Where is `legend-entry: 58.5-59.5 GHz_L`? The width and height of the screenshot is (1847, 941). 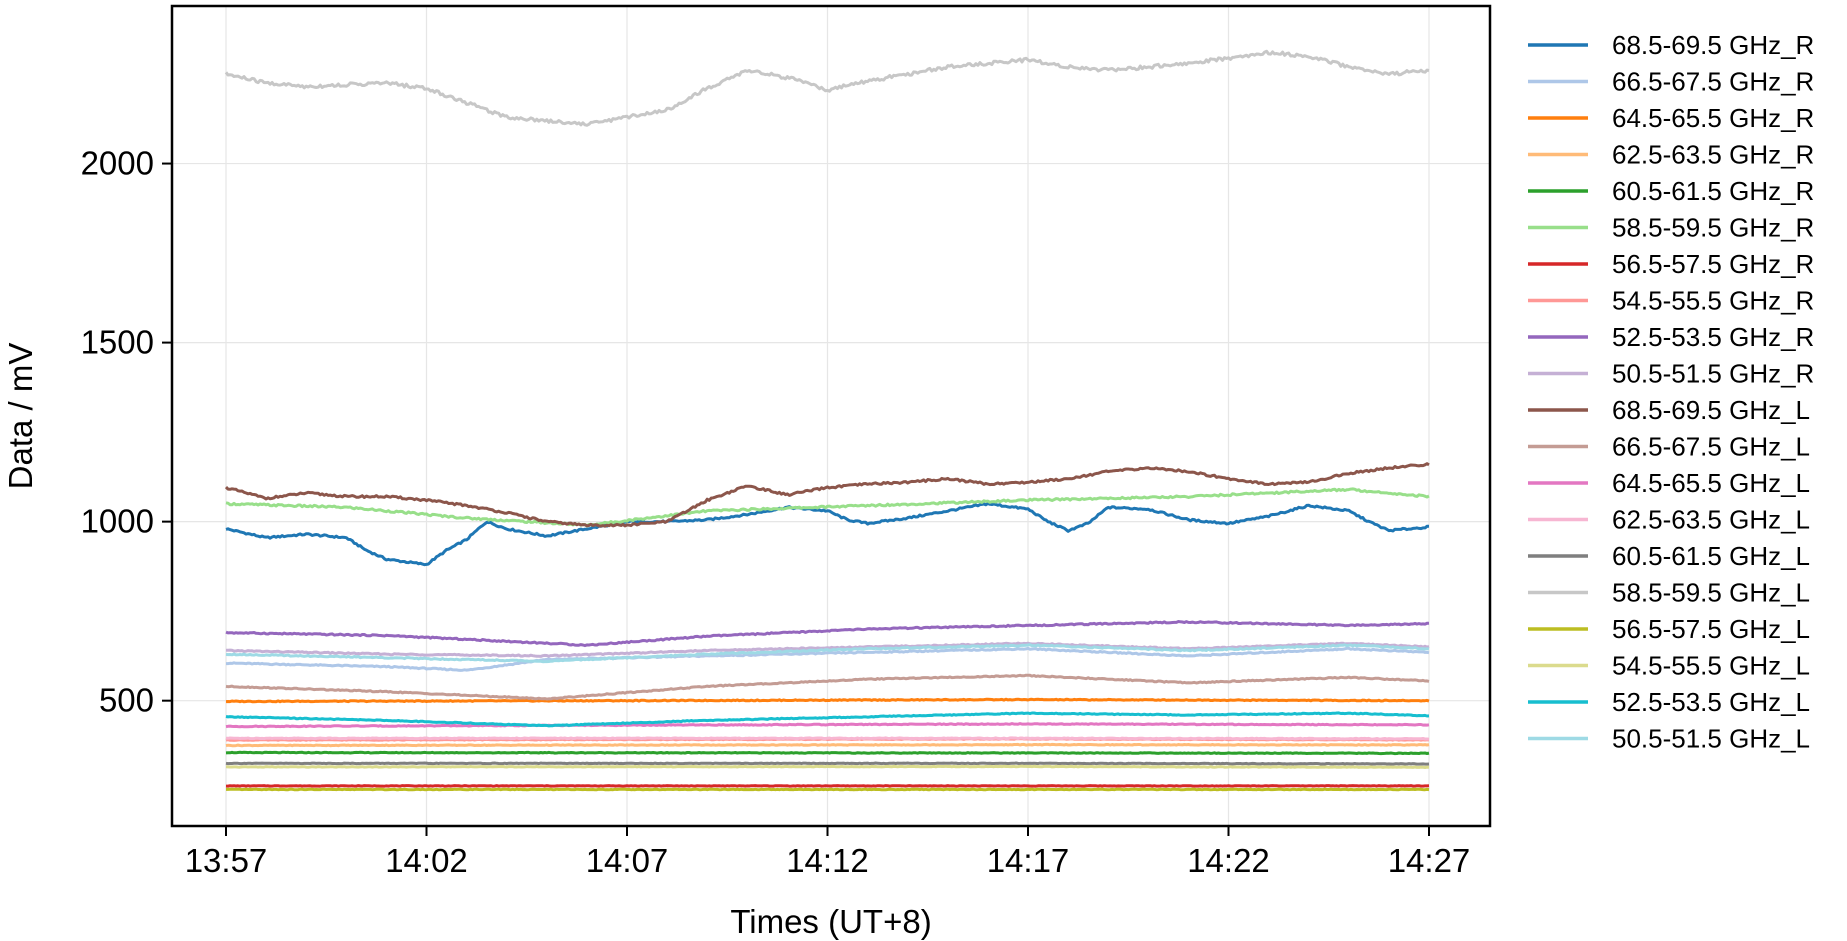
legend-entry: 58.5-59.5 GHz_L is located at coordinates (1711, 593).